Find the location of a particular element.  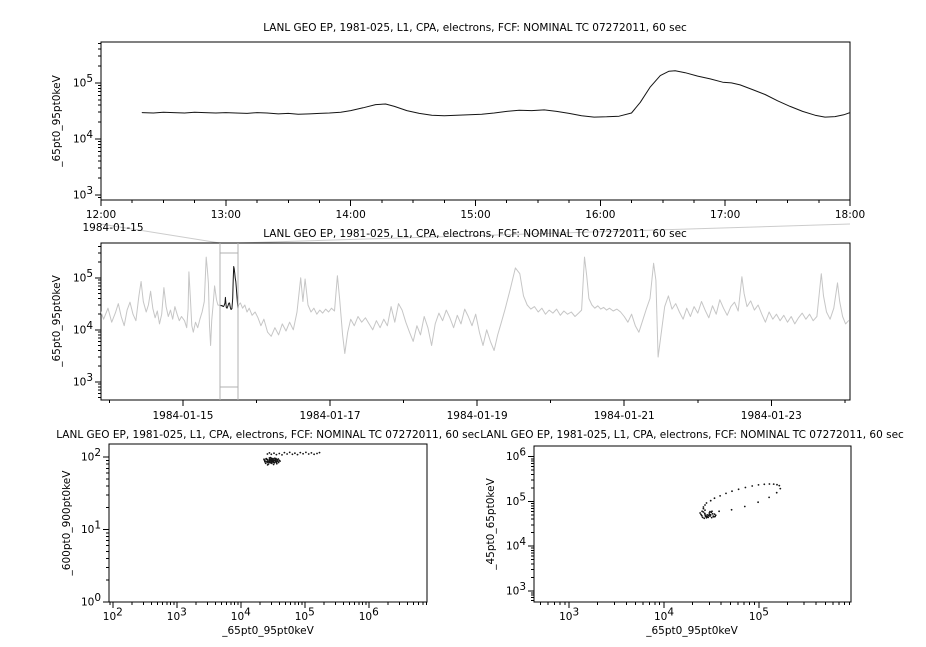

x-tick-label: 15:00 is located at coordinates (475, 215).